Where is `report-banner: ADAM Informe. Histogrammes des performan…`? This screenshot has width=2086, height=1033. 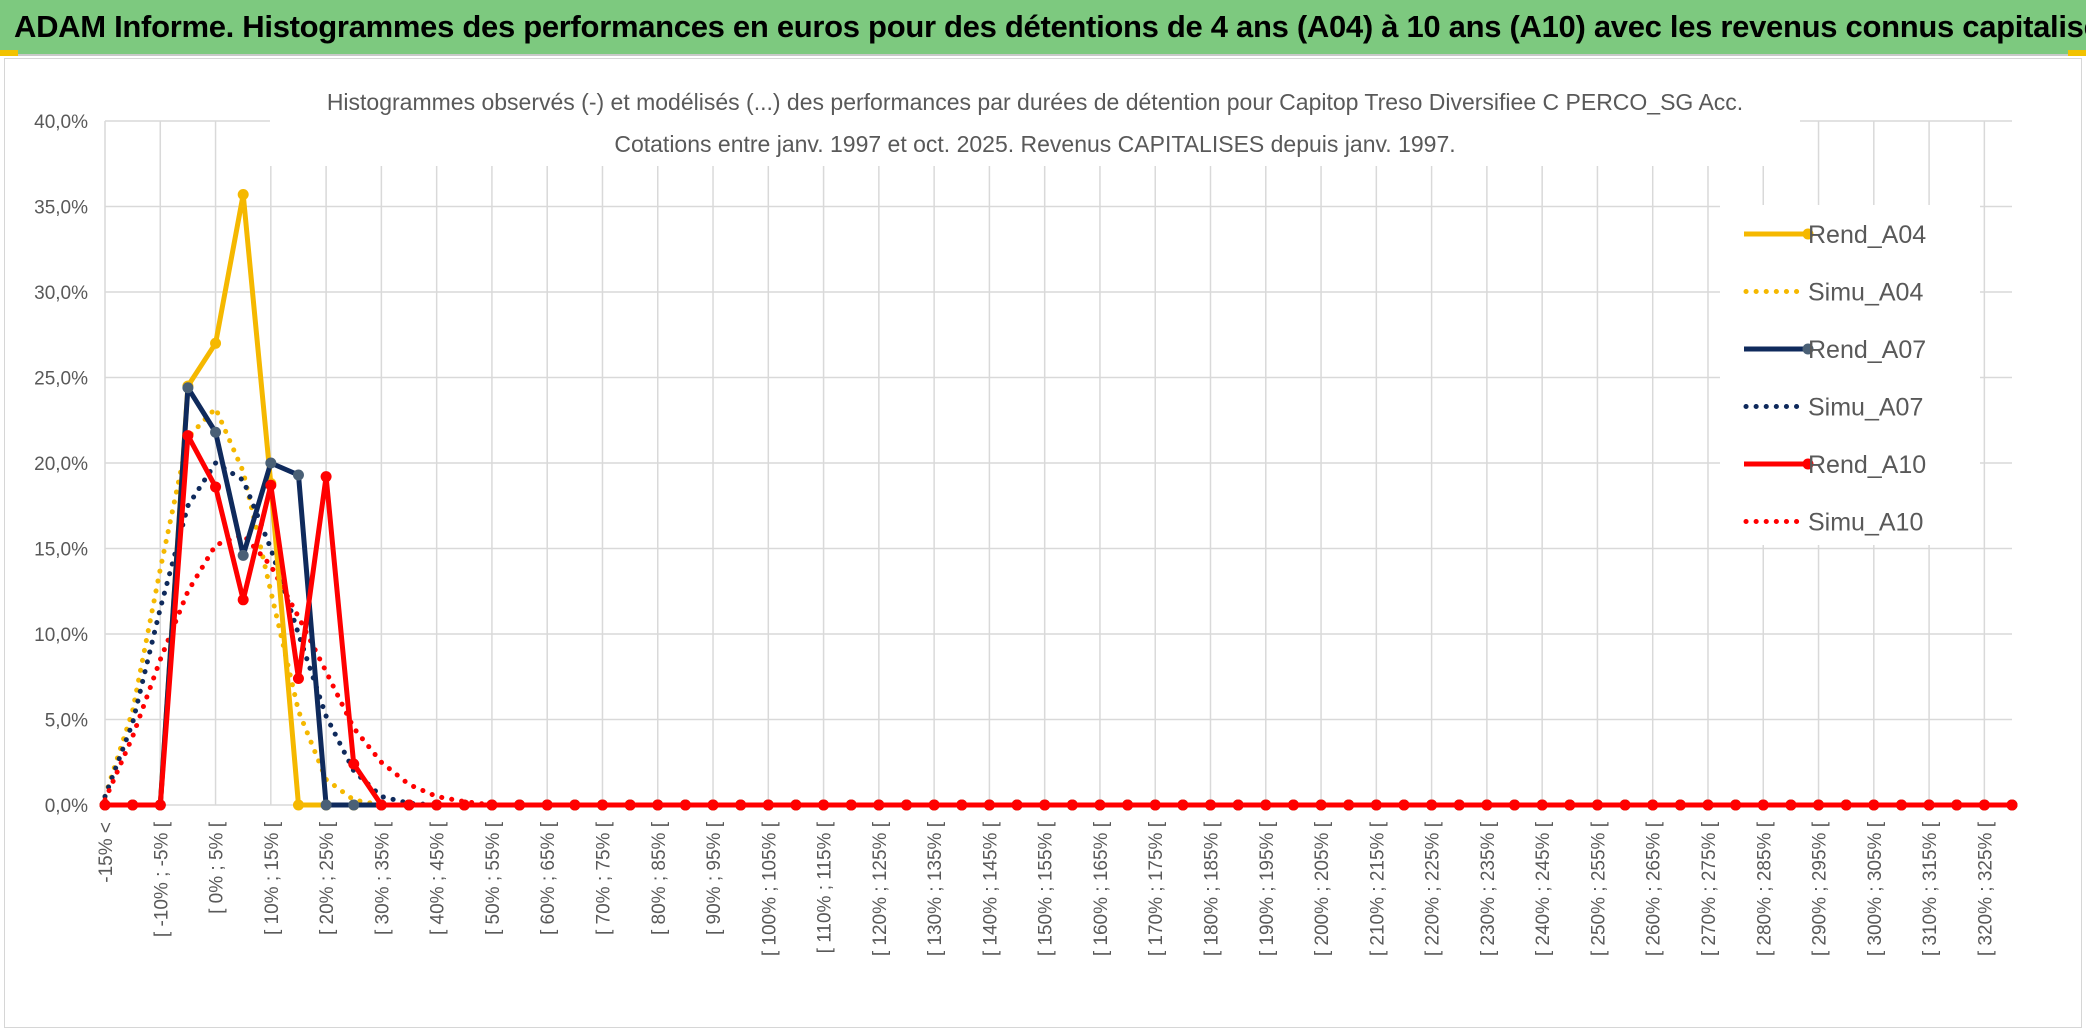 report-banner: ADAM Informe. Histogrammes des performan… is located at coordinates (1043, 28).